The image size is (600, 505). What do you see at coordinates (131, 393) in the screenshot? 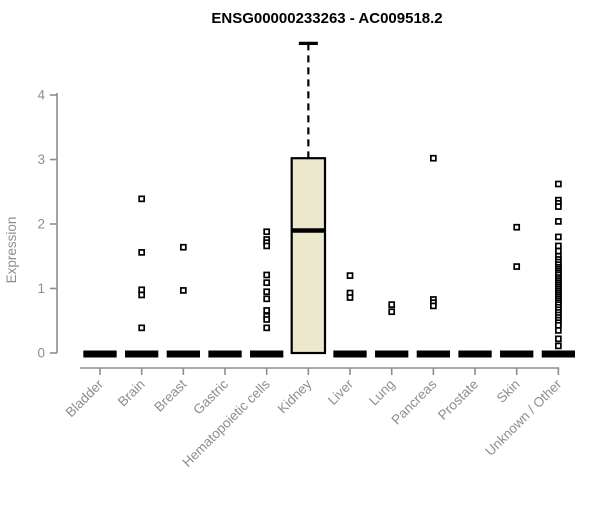
I see `x-tick-label: Brain` at bounding box center [131, 393].